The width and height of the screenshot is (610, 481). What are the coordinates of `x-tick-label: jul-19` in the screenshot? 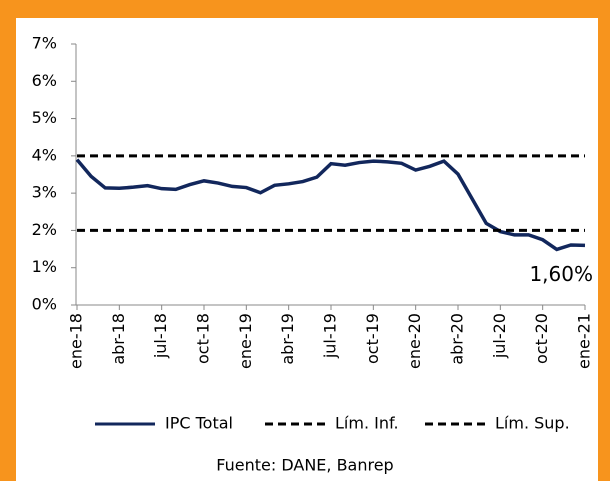 It's located at (330, 336).